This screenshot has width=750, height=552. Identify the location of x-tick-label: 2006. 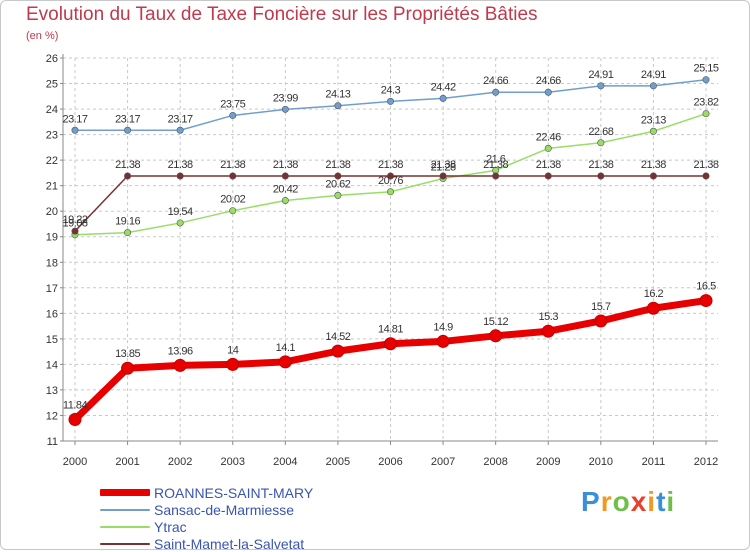
(390, 462).